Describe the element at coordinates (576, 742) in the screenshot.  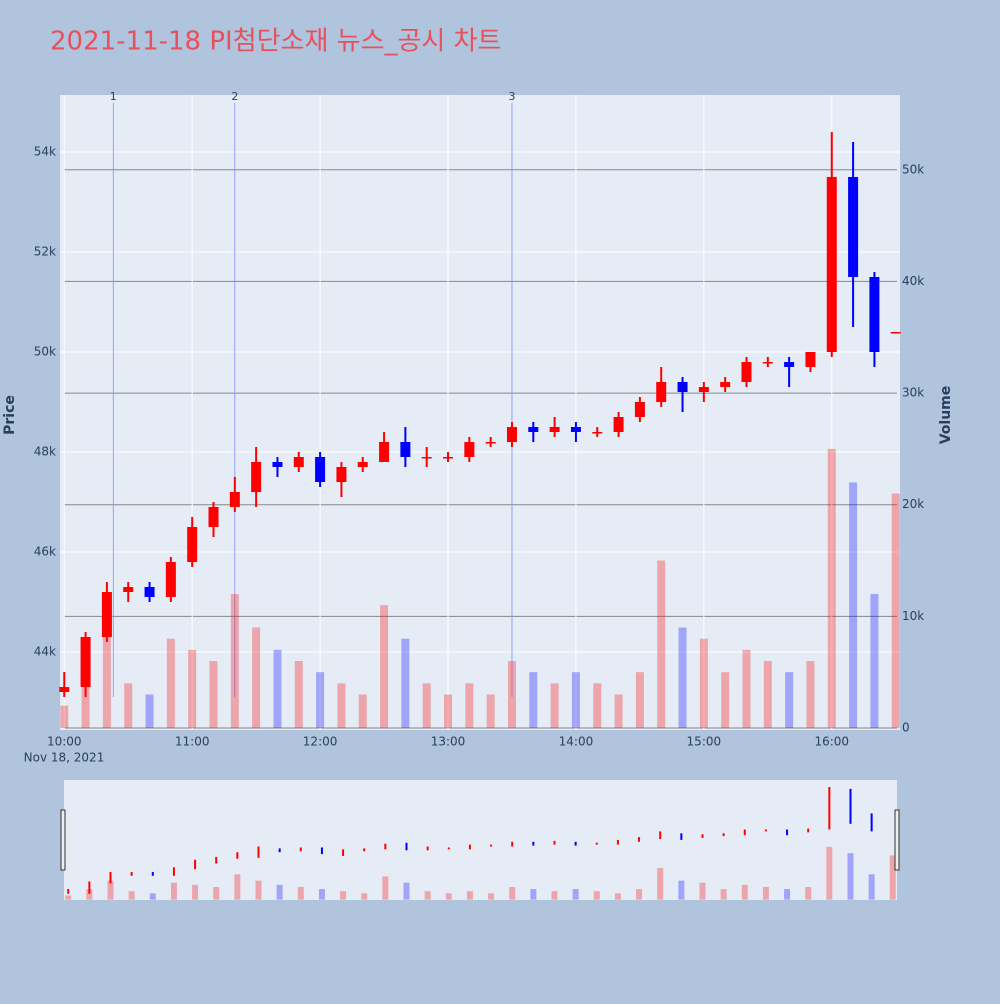
I see `x-tick-label: 14:00` at that location.